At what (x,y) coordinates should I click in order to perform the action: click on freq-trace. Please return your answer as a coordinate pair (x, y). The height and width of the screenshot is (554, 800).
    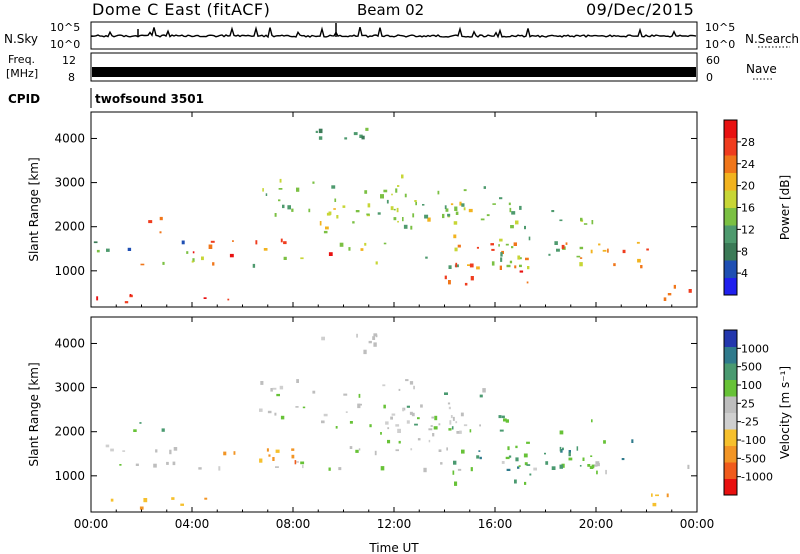
    Looking at the image, I should click on (394, 72).